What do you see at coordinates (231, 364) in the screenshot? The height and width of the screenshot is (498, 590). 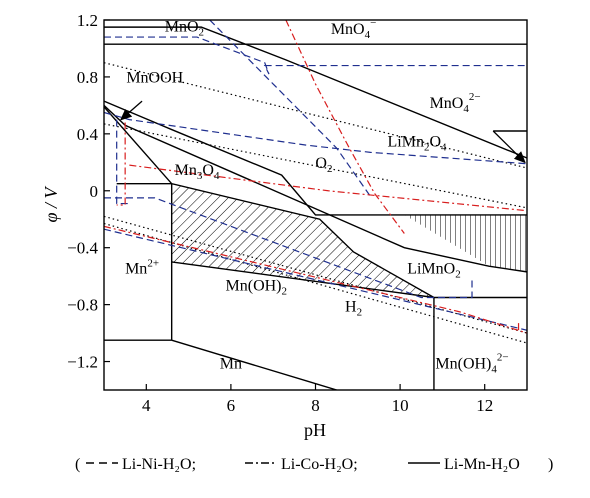 I see `region-label: Mn` at bounding box center [231, 364].